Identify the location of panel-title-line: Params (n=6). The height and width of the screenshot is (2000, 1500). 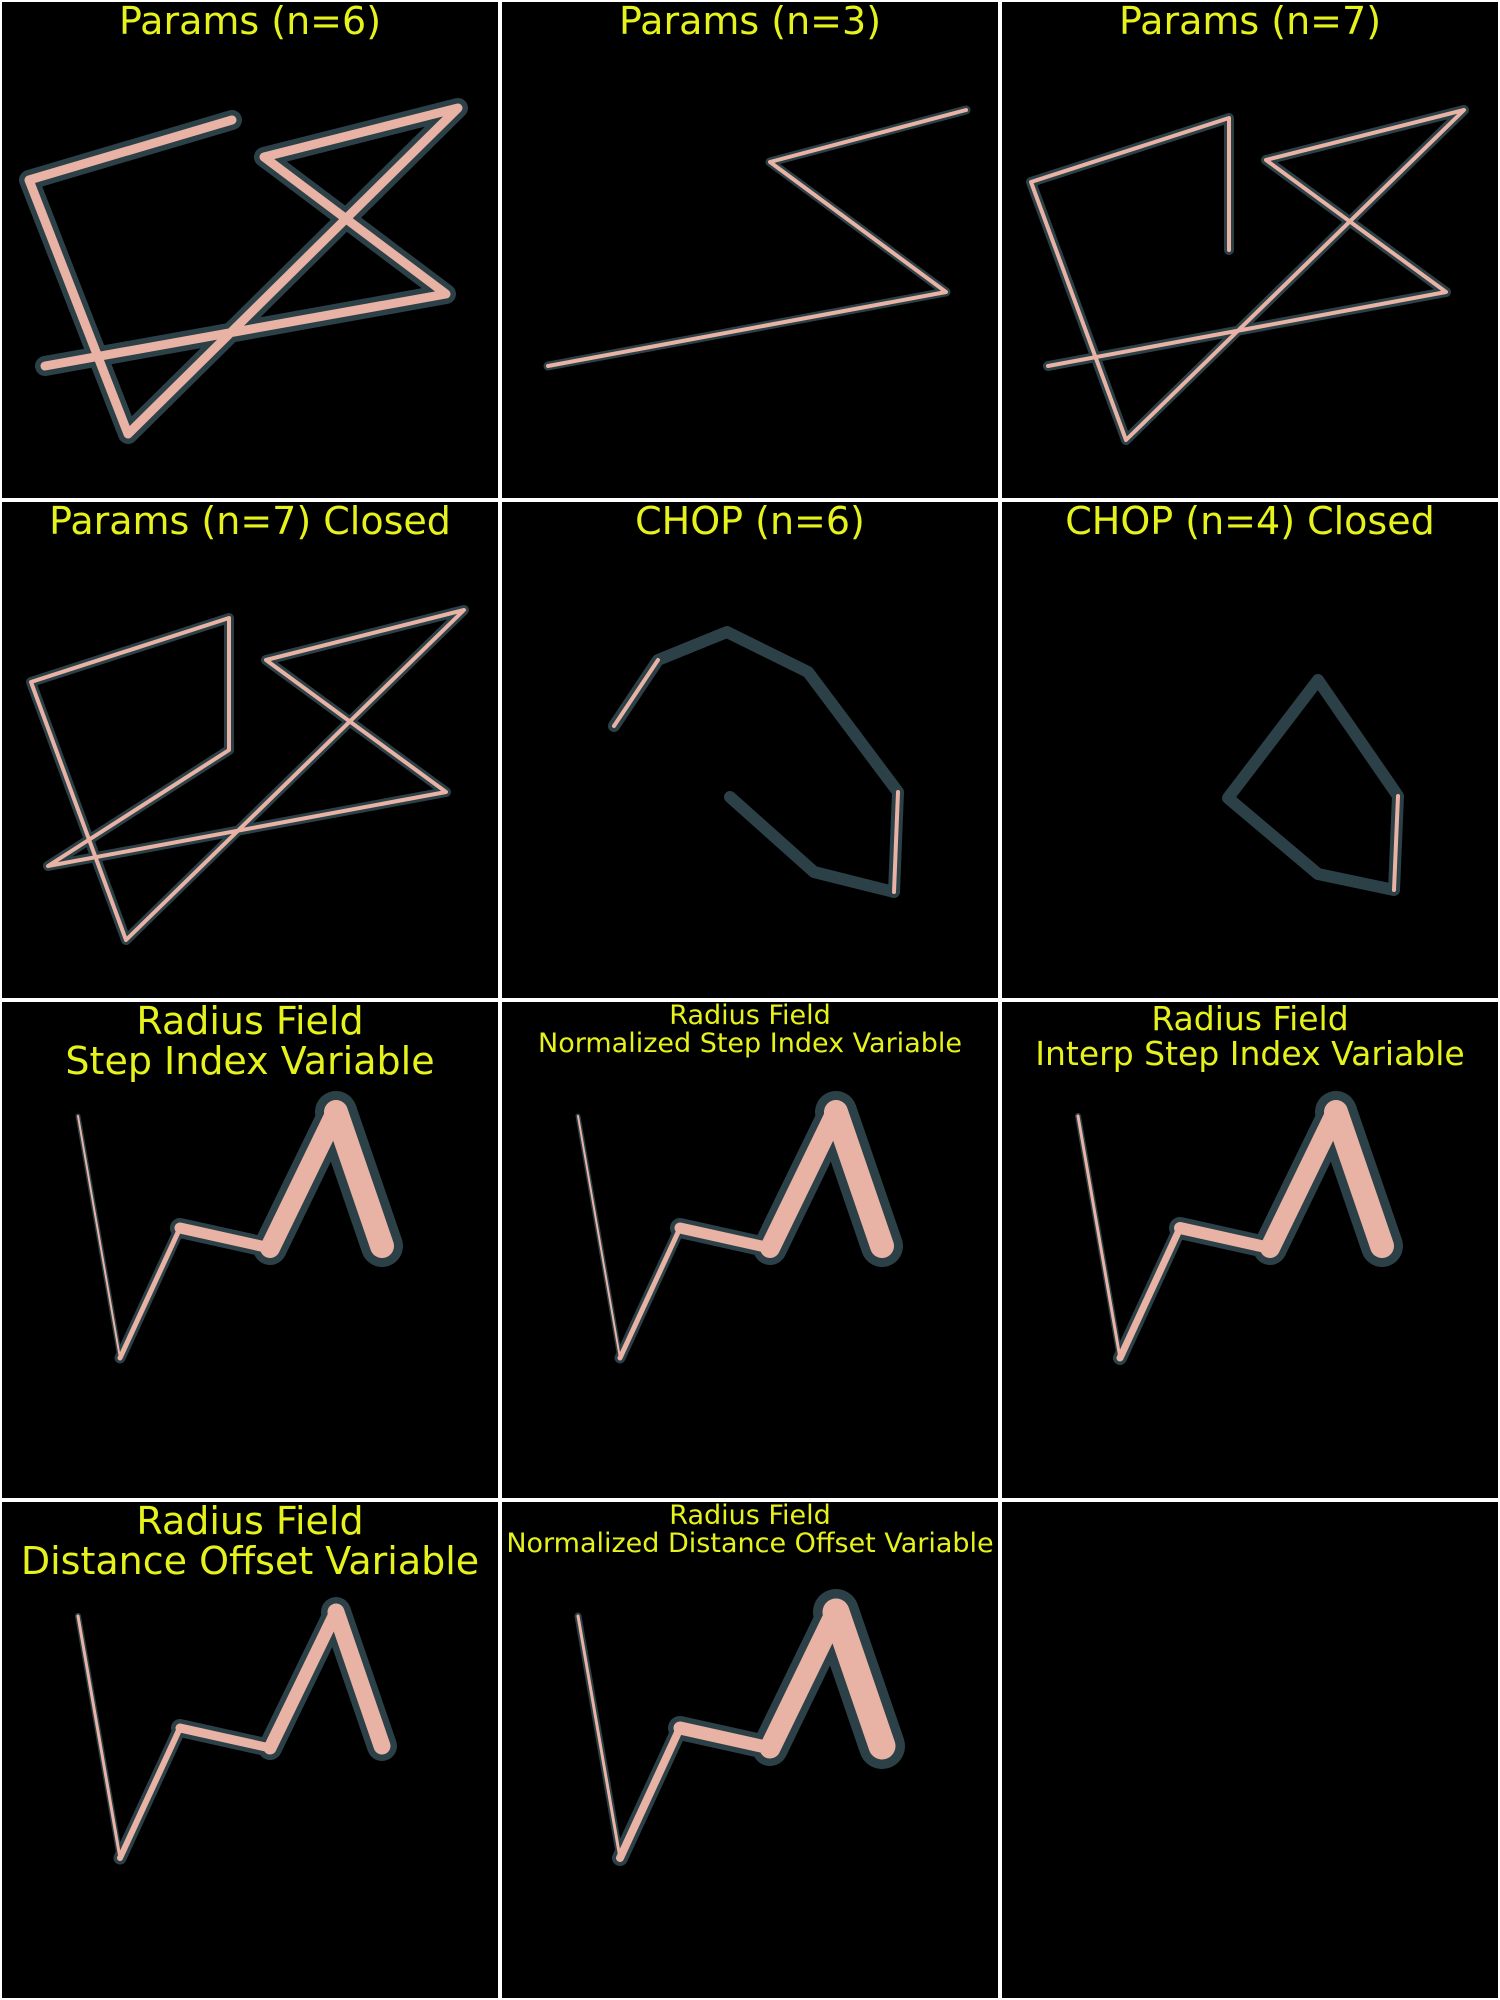
(250, 22).